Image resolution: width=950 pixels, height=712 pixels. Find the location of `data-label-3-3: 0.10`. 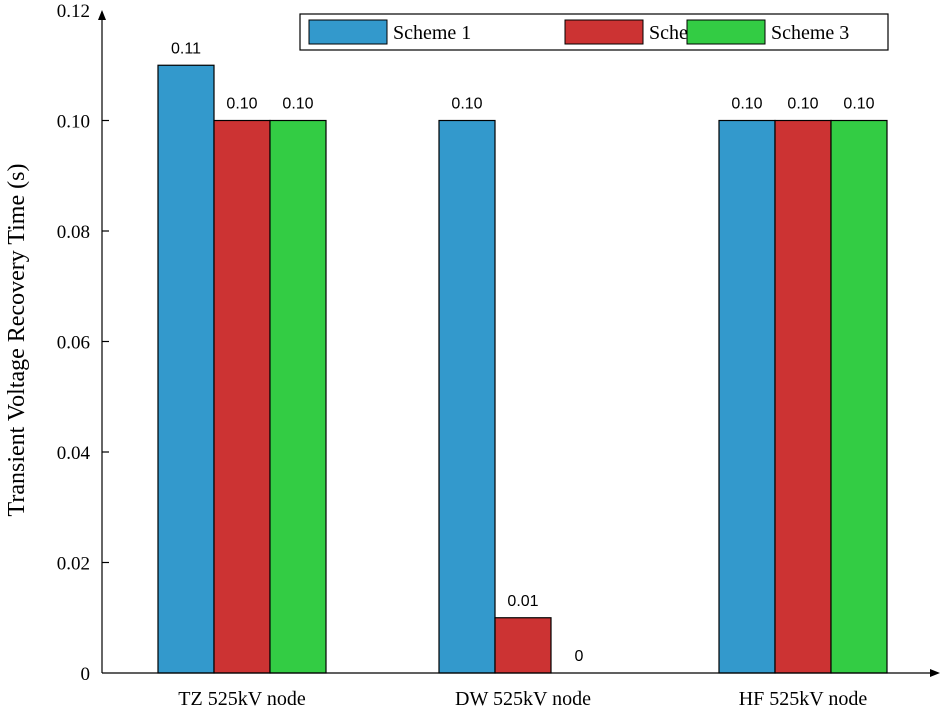

data-label-3-3: 0.10 is located at coordinates (858, 104).